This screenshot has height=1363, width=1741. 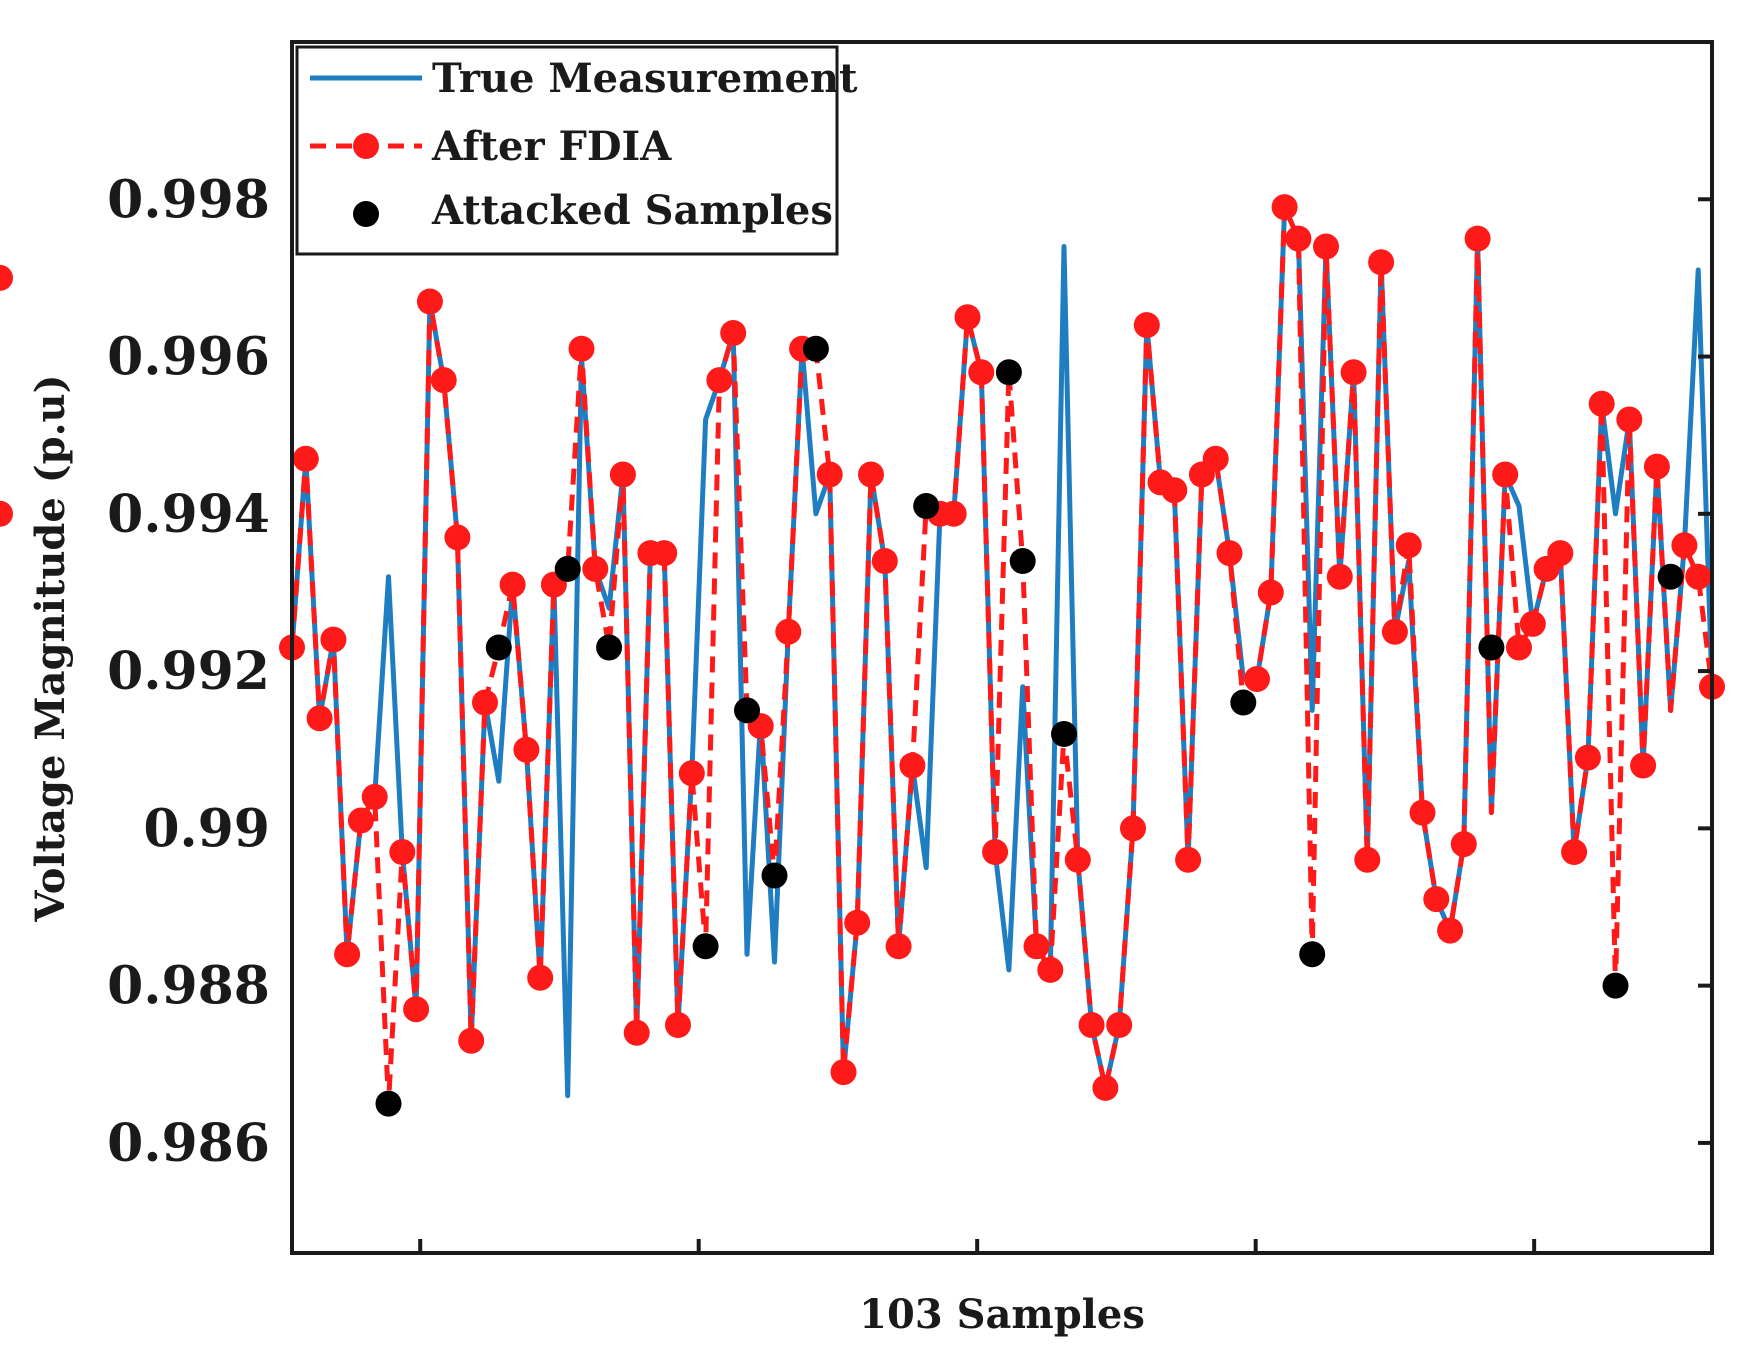 I want to click on legend-after-fdia-label: After FDIA, so click(x=551, y=146).